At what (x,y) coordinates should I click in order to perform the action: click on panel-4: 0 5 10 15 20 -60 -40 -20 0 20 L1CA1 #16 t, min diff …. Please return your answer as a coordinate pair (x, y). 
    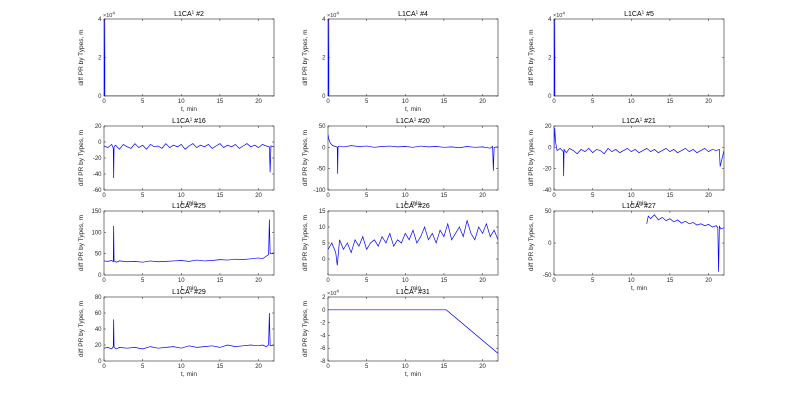
    Looking at the image, I should click on (176, 162).